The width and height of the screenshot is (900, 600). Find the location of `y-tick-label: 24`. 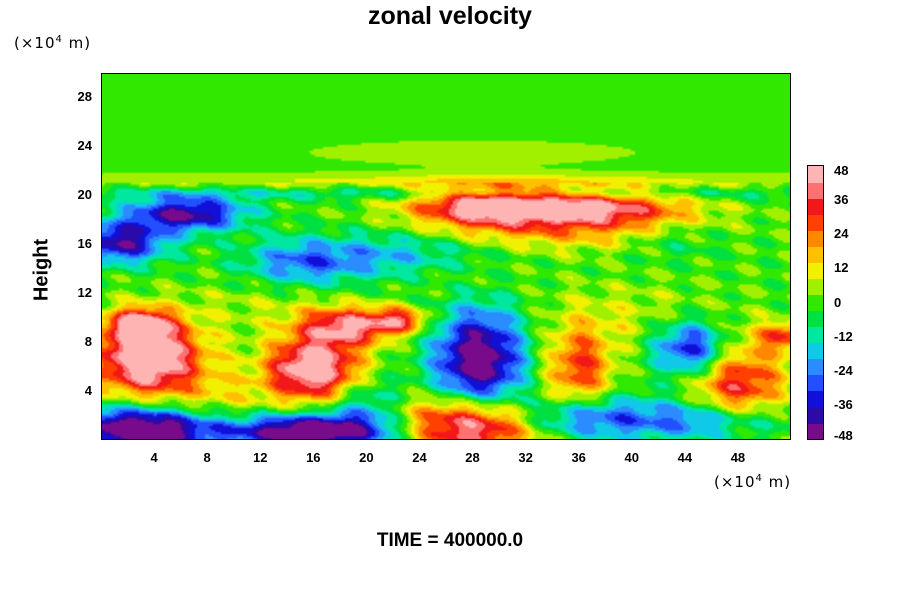

y-tick-label: 24 is located at coordinates (84, 146).